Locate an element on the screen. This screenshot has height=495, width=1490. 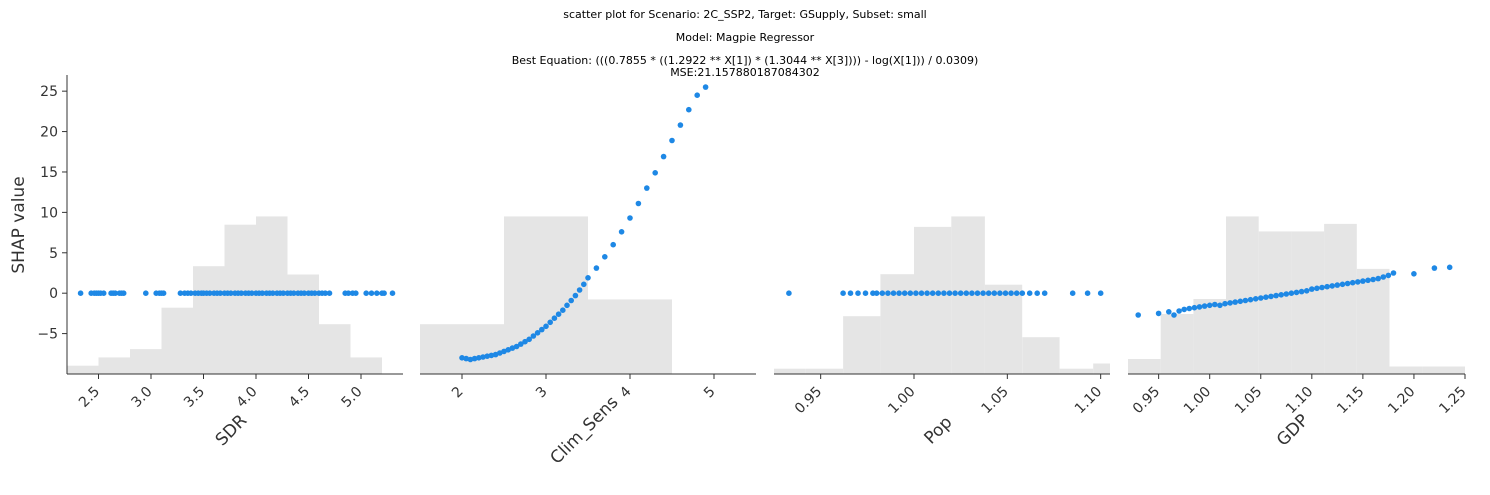
x-tick-label: 4 is located at coordinates (626, 393).